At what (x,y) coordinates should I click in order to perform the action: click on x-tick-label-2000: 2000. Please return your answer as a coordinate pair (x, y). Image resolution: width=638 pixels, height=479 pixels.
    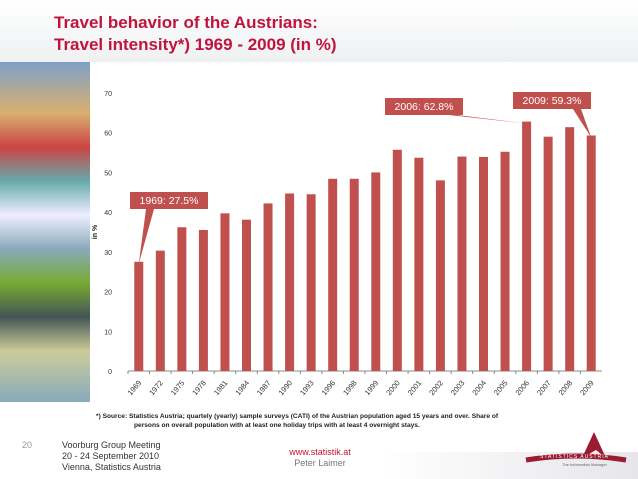
    Looking at the image, I should click on (393, 388).